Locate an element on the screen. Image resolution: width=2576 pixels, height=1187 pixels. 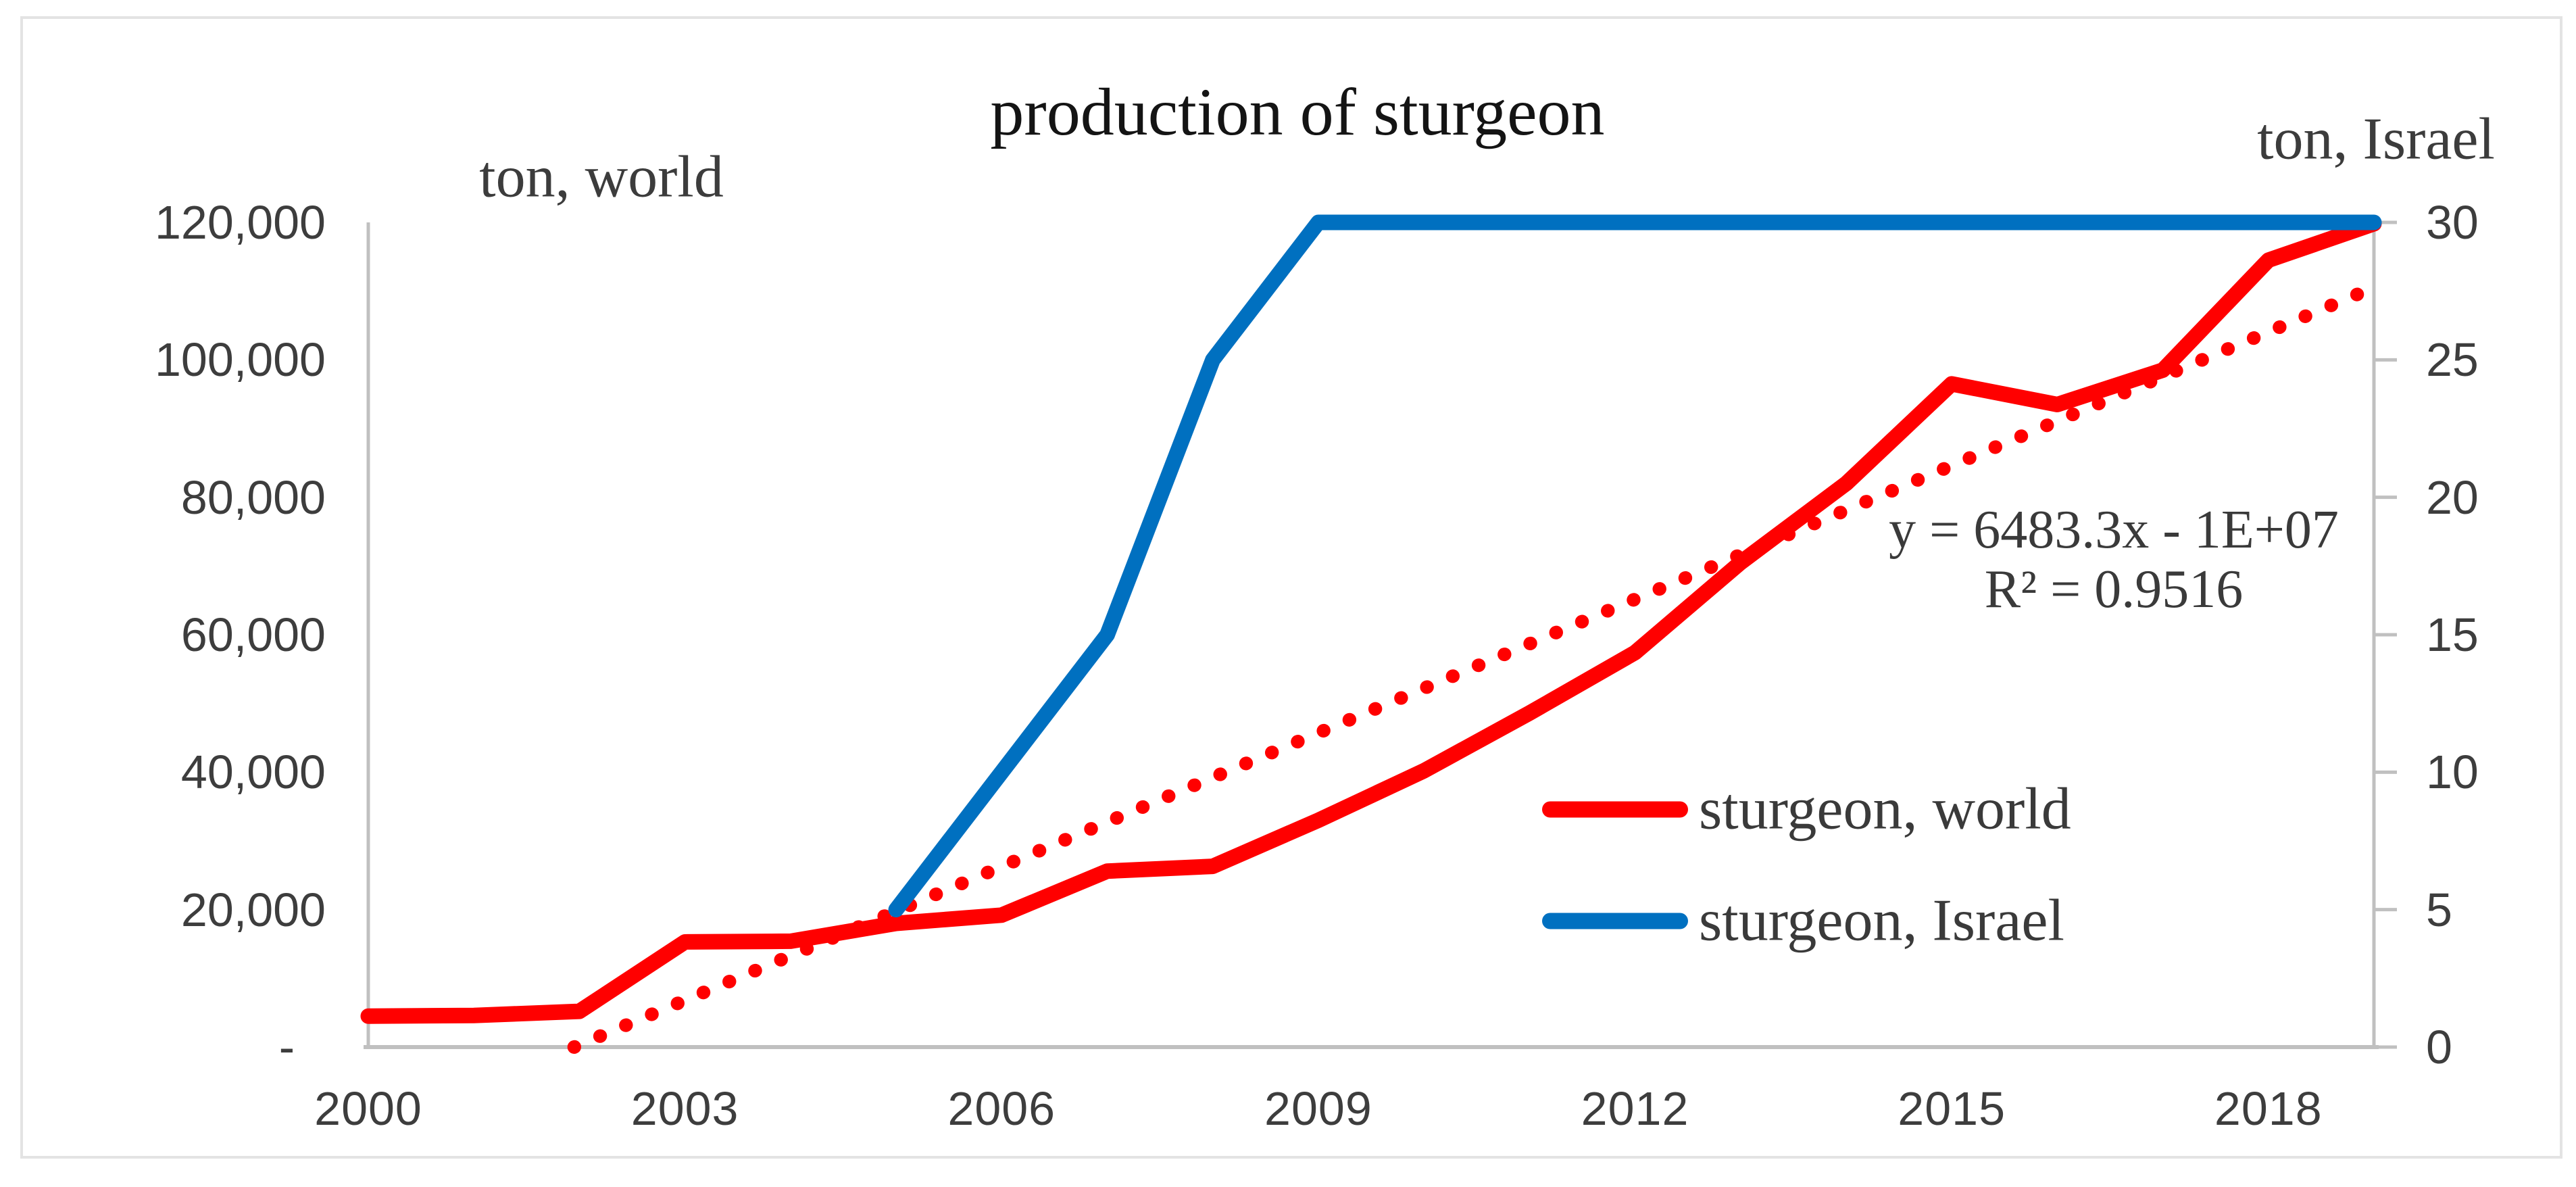
right-axis-tick-label: 10 is located at coordinates (2453, 772).